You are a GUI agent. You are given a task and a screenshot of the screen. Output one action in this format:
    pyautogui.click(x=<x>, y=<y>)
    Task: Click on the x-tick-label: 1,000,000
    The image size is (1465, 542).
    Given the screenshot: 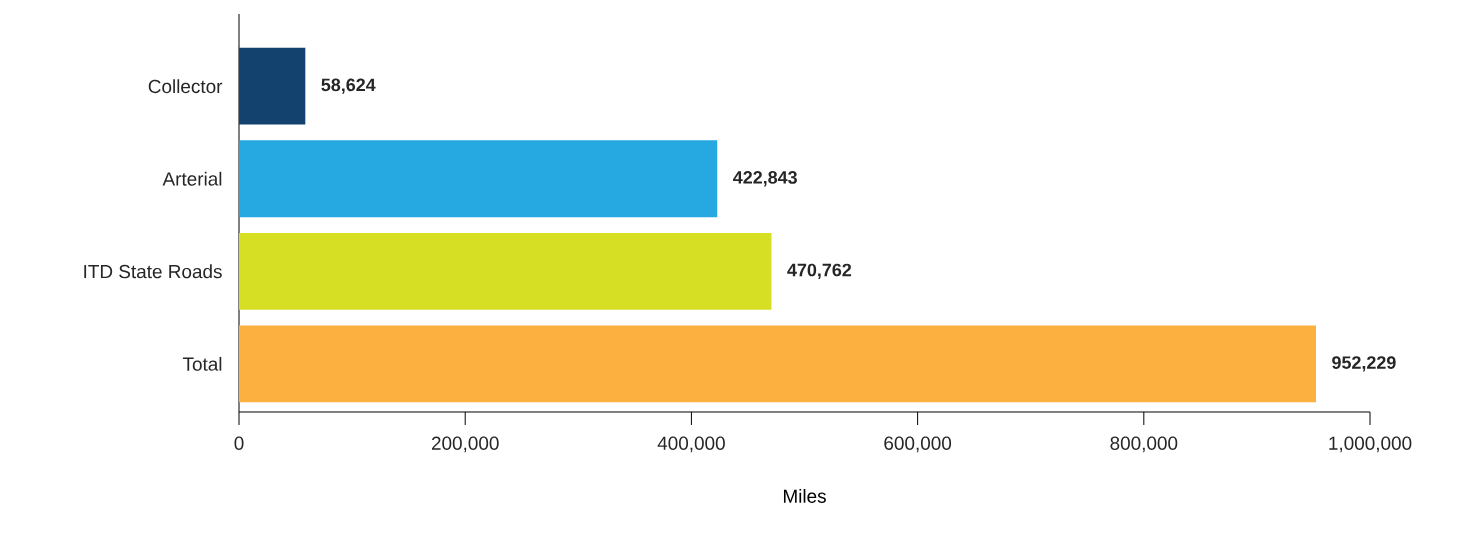 What is the action you would take?
    pyautogui.click(x=1370, y=444)
    